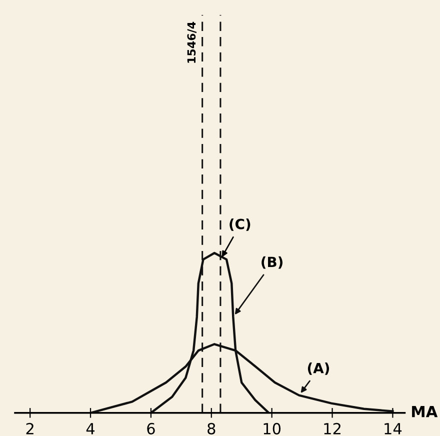 This screenshot has width=440, height=436. I want to click on text: (B), so click(272, 262).